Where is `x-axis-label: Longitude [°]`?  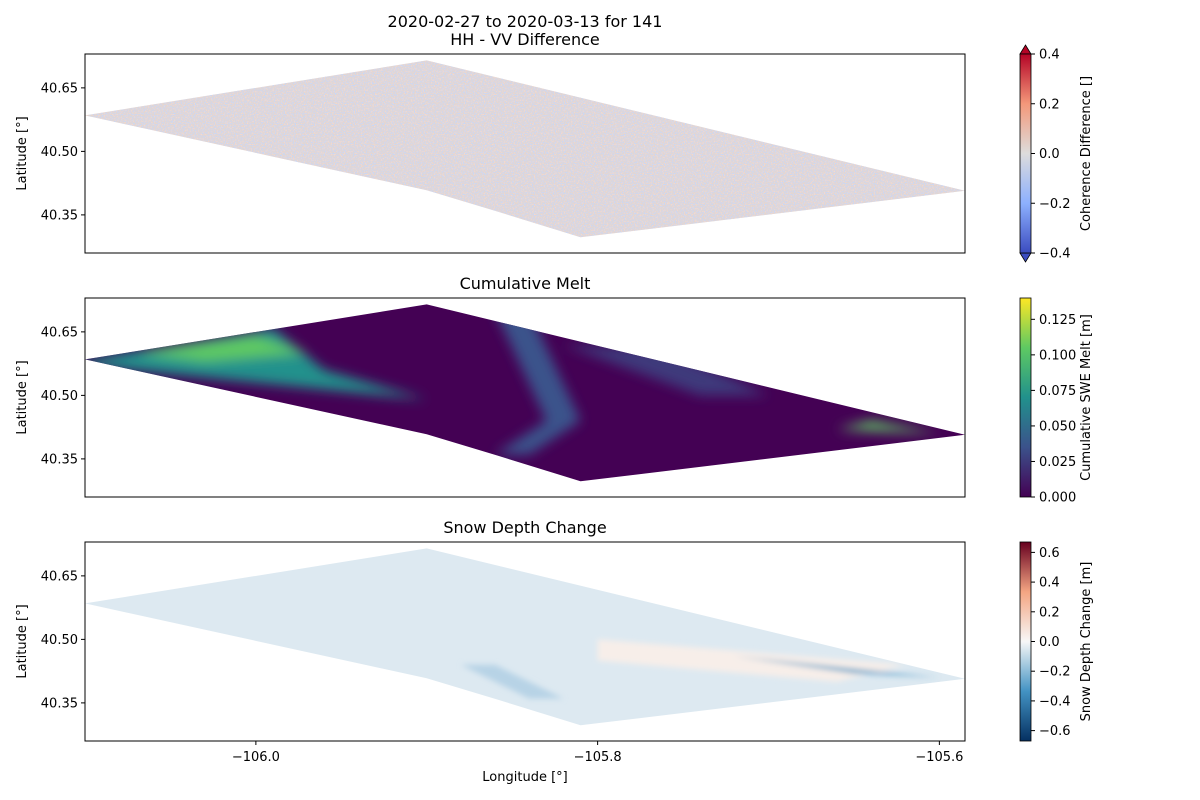 x-axis-label: Longitude [°] is located at coordinates (524, 777).